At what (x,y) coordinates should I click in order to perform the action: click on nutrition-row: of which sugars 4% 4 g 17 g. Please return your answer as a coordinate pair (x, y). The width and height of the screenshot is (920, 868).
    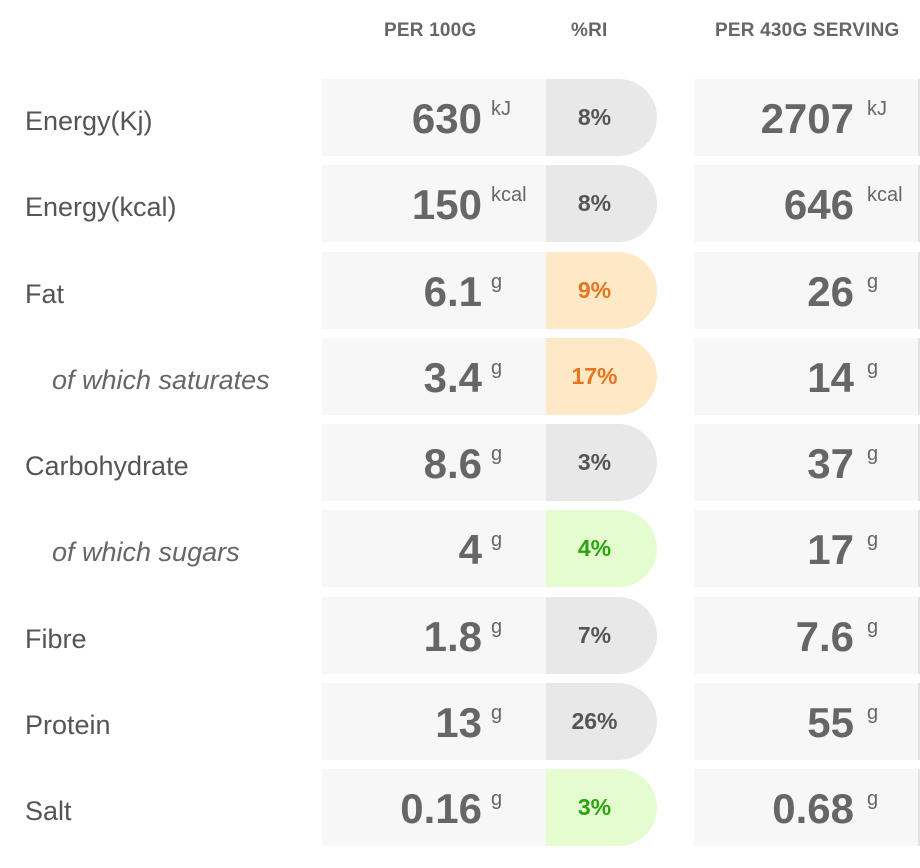
    Looking at the image, I should click on (460, 549).